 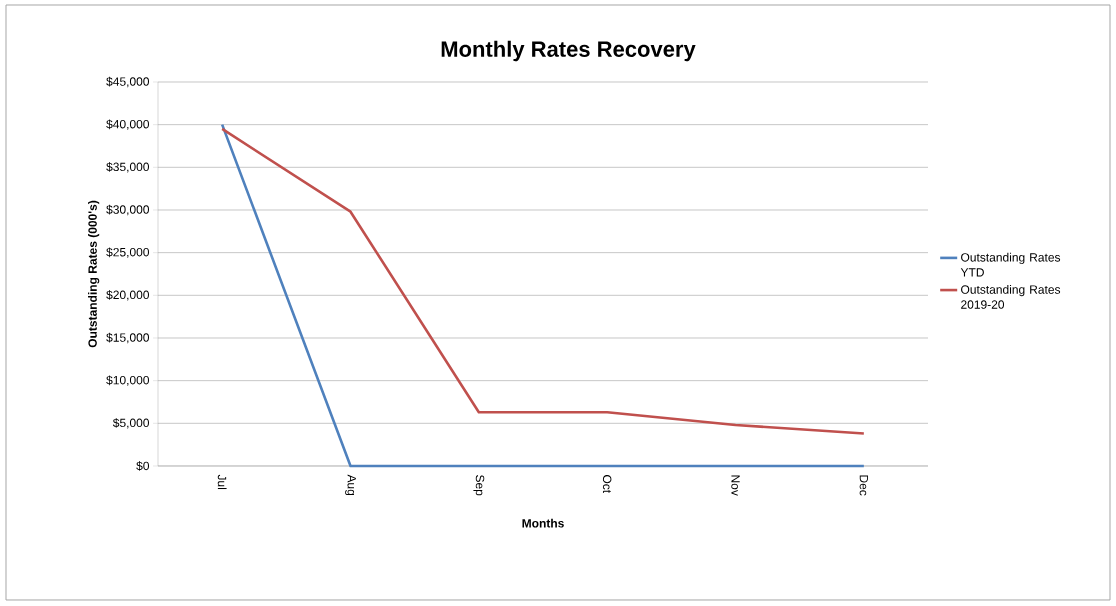 What do you see at coordinates (1011, 296) in the screenshot?
I see `legend-label: Outstanding Rates 2019-20` at bounding box center [1011, 296].